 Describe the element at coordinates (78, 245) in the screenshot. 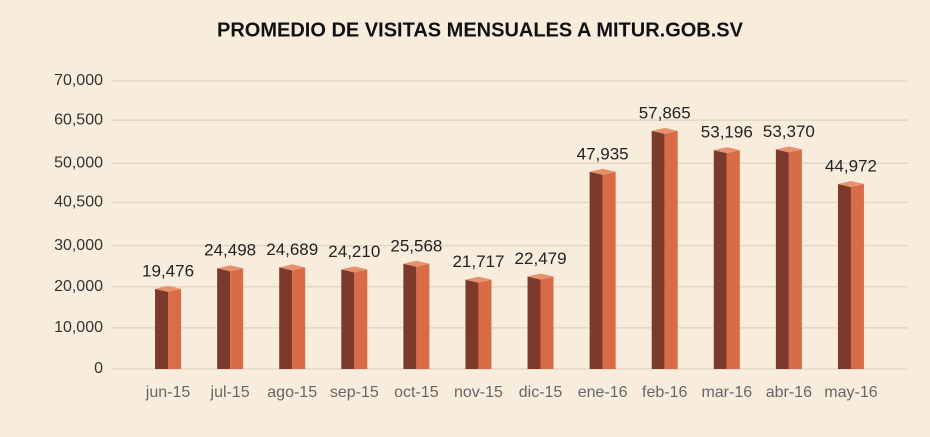

I see `y-tick-label: 30,000` at that location.